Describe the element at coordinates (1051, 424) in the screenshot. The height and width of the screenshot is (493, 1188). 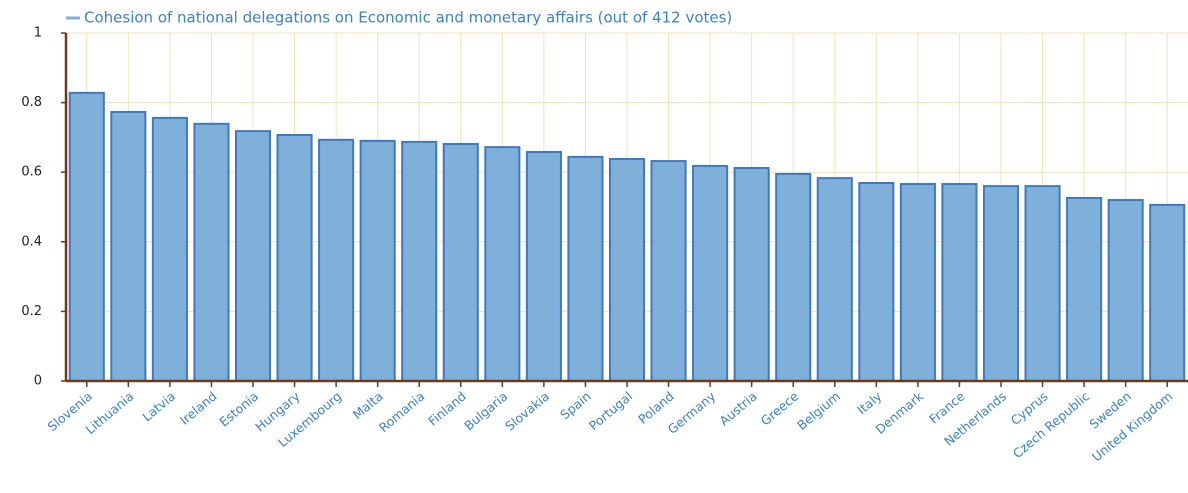
I see `x-tick-label: Czech Republic` at that location.